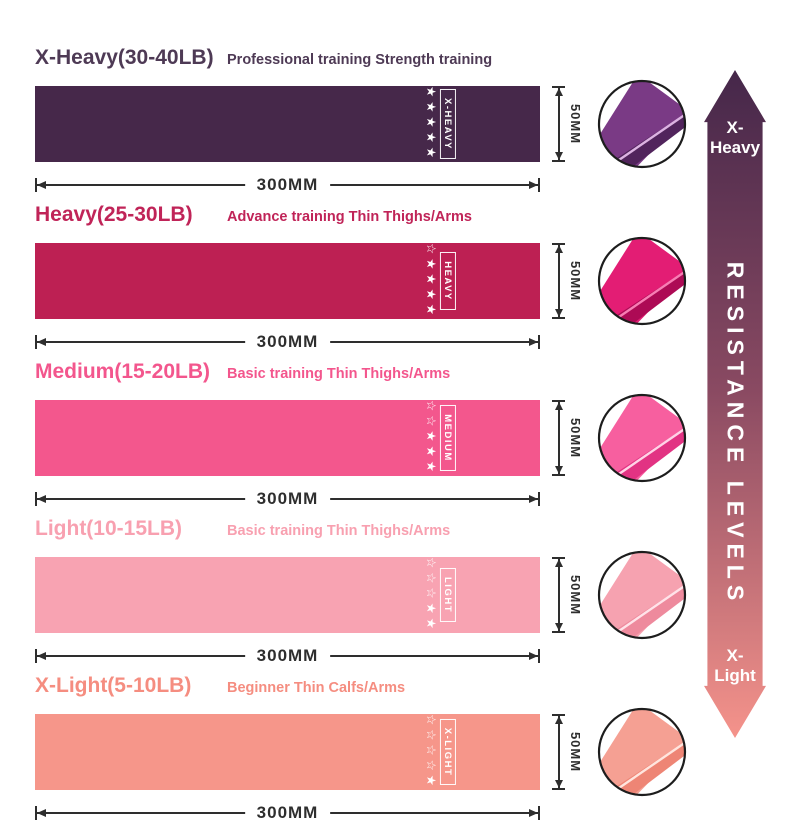  I want to click on band-row: LIGHT ☆☆☆★★ 50MM, so click(365, 595).